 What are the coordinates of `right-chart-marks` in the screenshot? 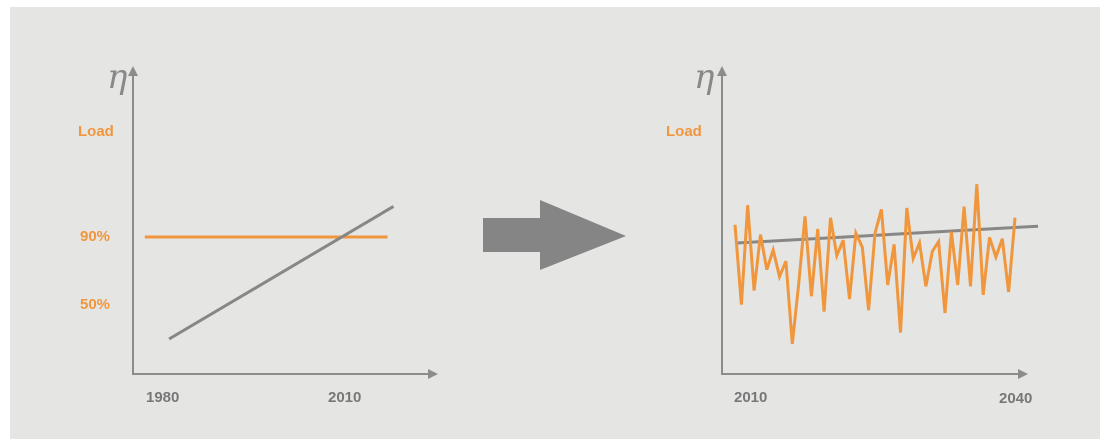 It's located at (886, 264).